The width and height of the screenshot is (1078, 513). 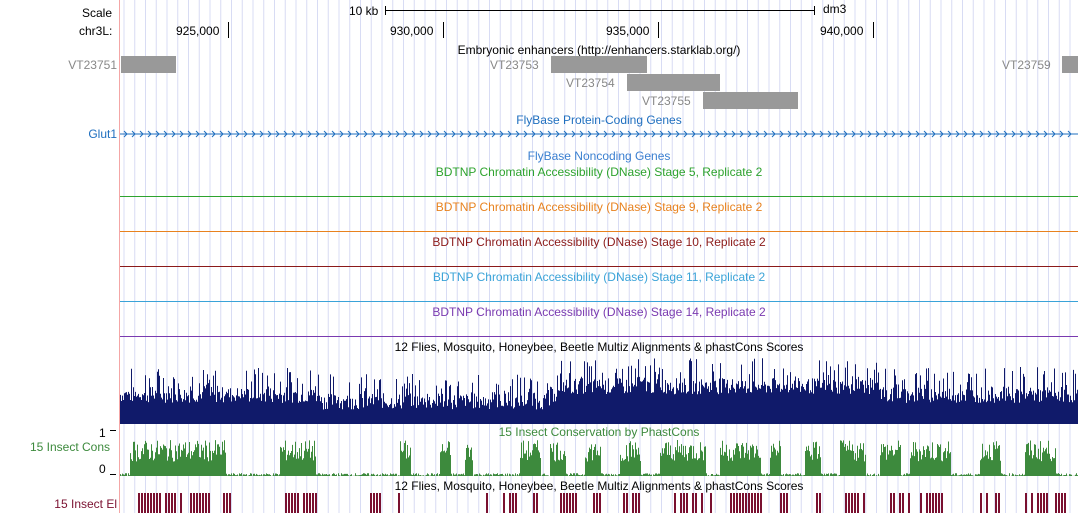 I want to click on gene-glut1, so click(x=599, y=134).